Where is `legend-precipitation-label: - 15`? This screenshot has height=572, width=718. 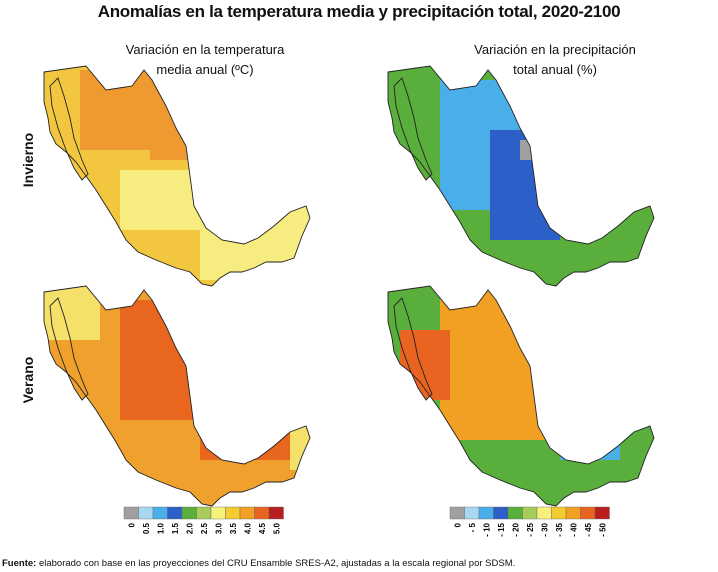
legend-precipitation-label: - 15 is located at coordinates (501, 529).